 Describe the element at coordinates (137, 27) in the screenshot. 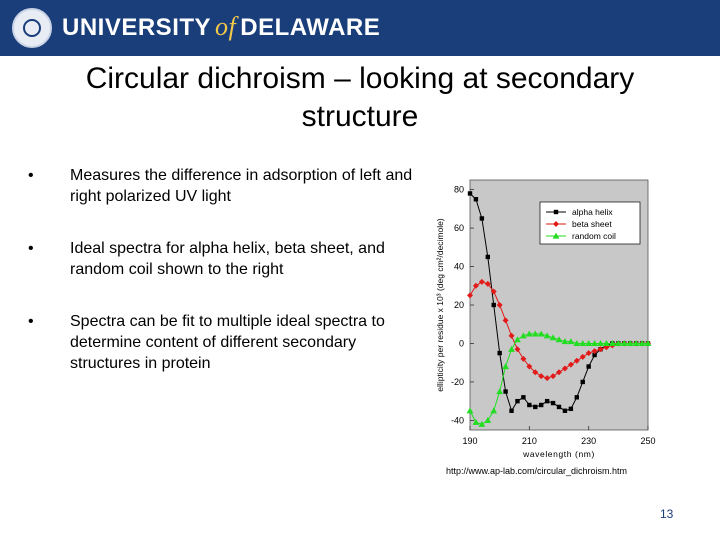

I see `brand-university: UNIVERSITY` at that location.